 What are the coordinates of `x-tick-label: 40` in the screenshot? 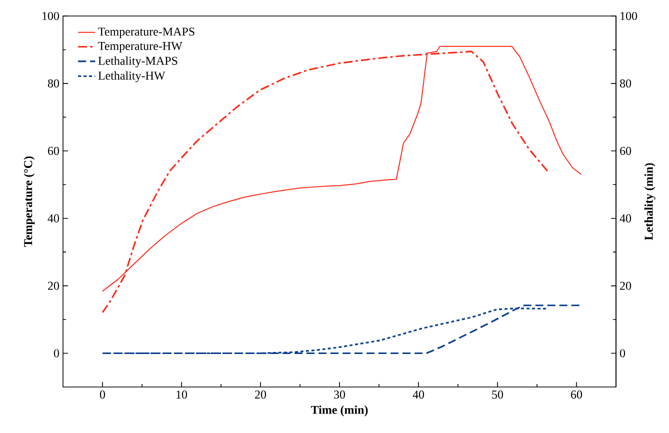 It's located at (418, 394).